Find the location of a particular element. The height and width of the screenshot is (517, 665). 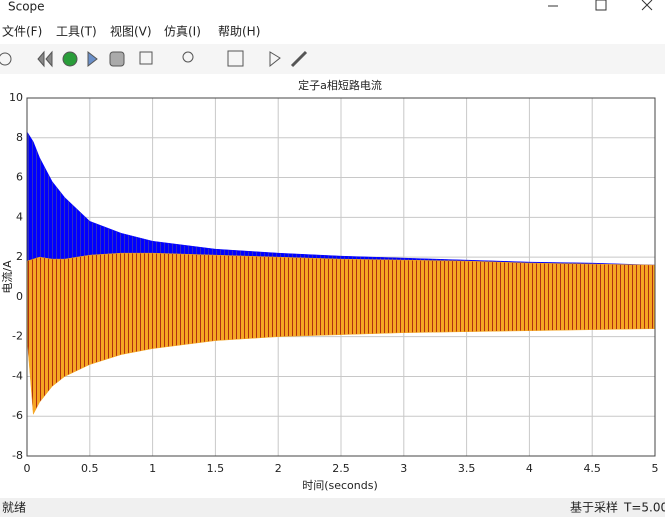

y-tick-label: 0 is located at coordinates (19, 296).